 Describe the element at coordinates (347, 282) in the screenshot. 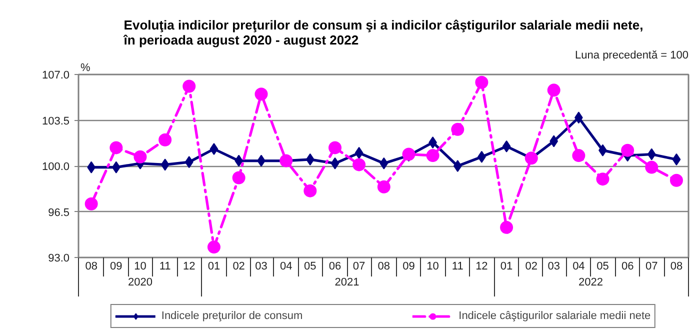

I see `x2-tick-label: 2021` at that location.